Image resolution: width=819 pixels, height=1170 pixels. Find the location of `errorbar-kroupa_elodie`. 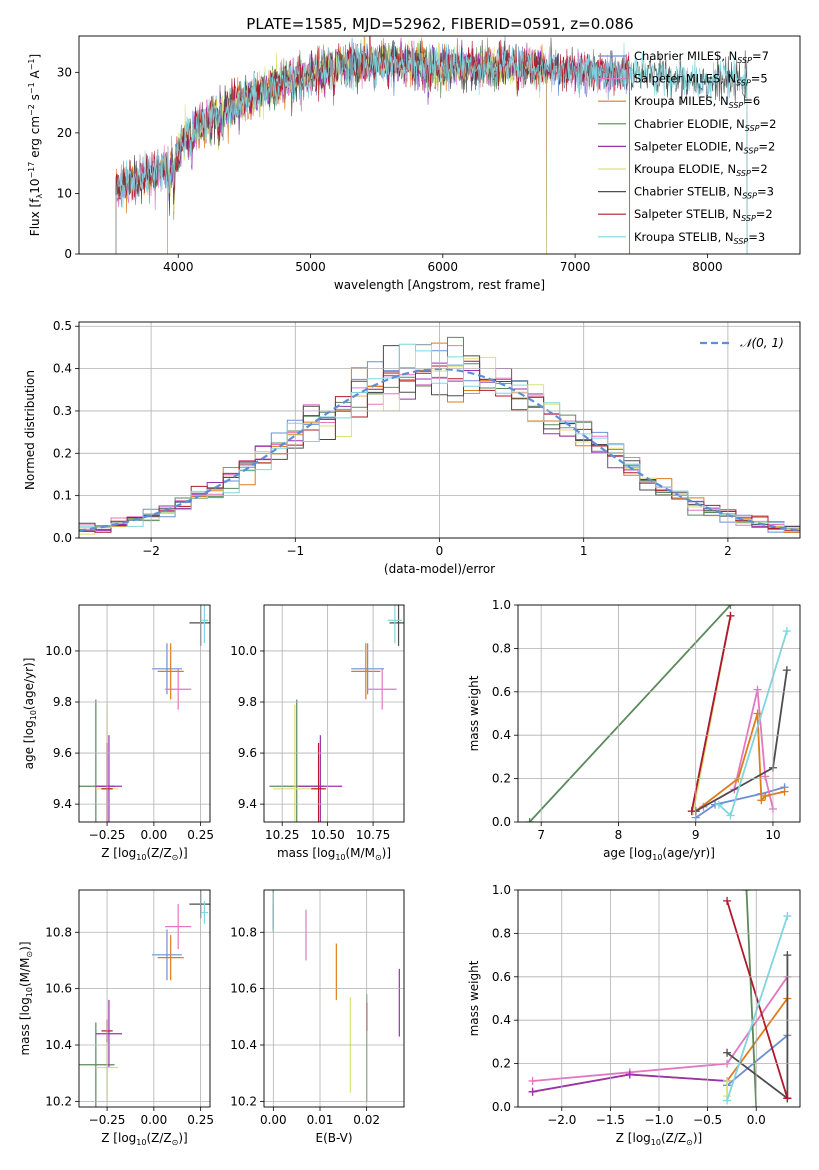

errorbar-kroupa_elodie is located at coordinates (295, 763).